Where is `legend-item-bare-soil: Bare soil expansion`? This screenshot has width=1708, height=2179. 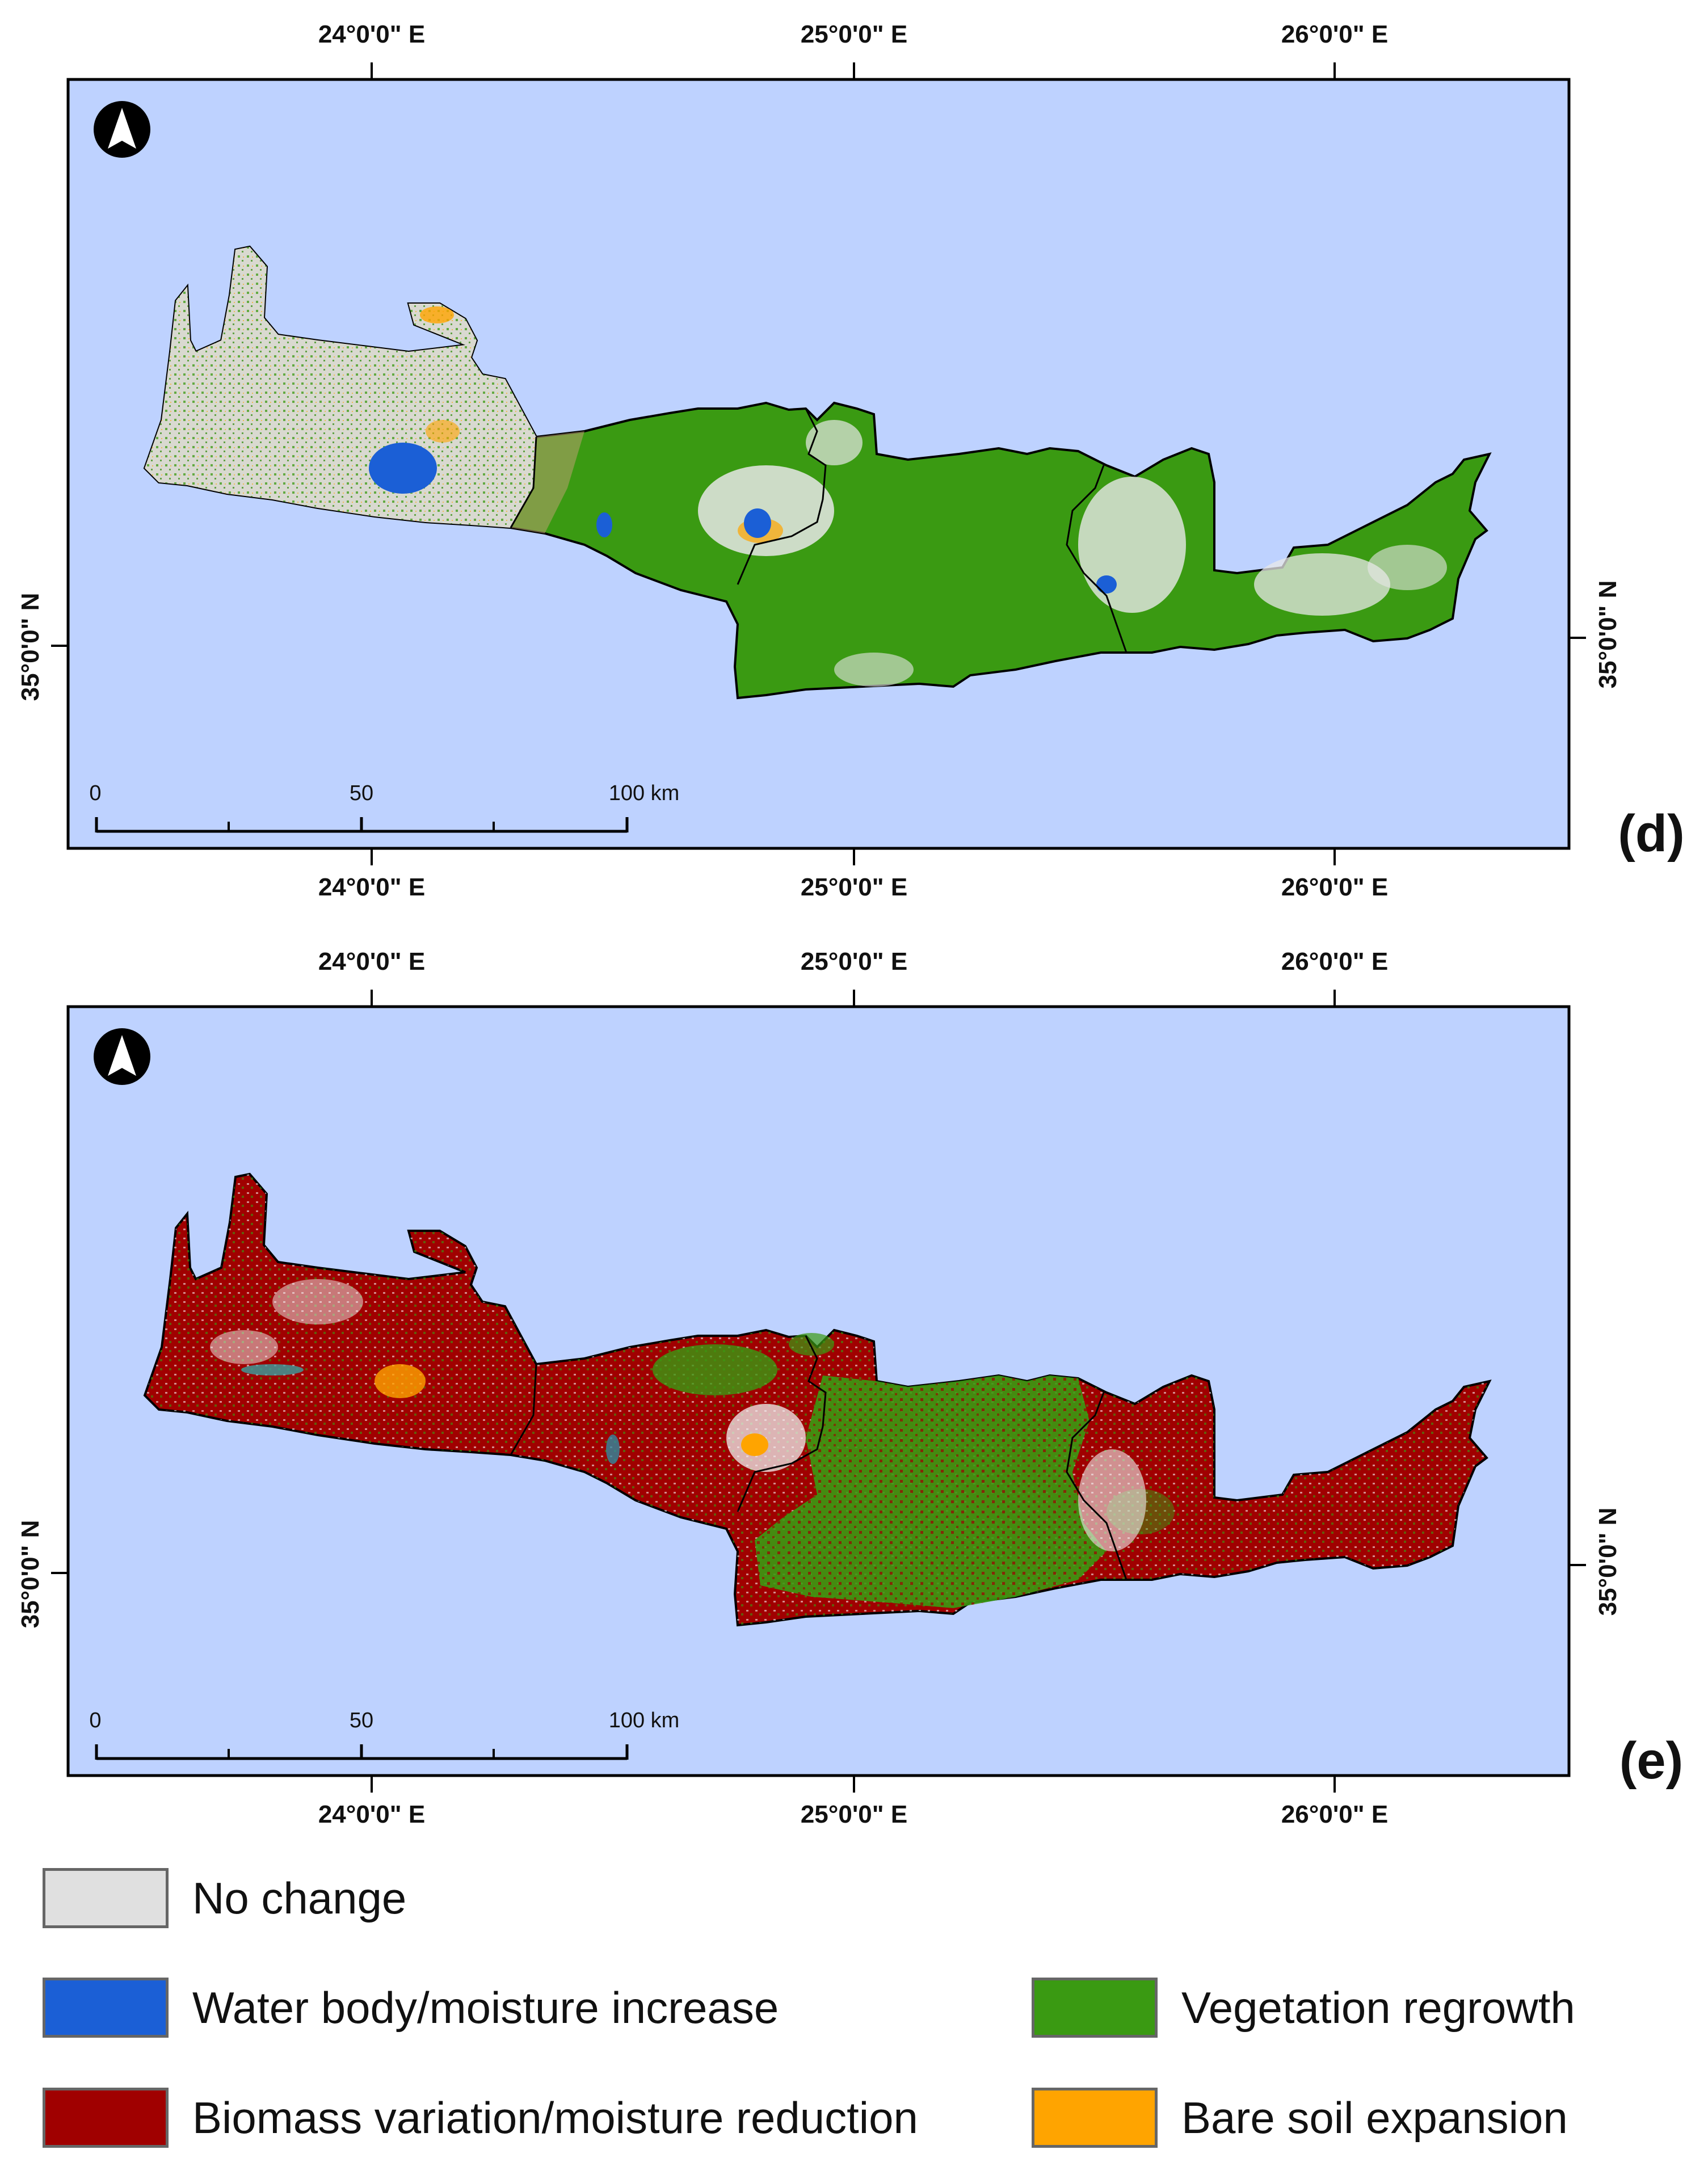 legend-item-bare-soil: Bare soil expansion is located at coordinates (1300, 2118).